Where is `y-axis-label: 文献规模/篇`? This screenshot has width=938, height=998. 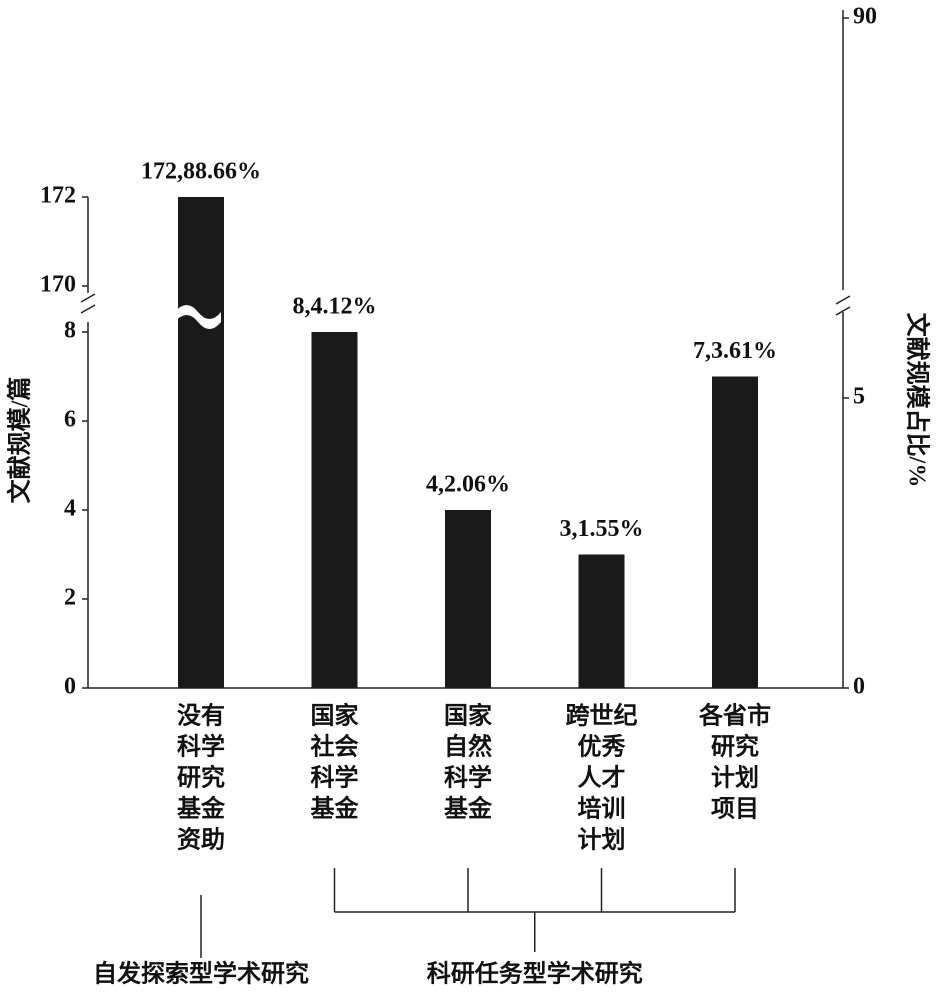 y-axis-label: 文献规模/篇 is located at coordinates (20, 440).